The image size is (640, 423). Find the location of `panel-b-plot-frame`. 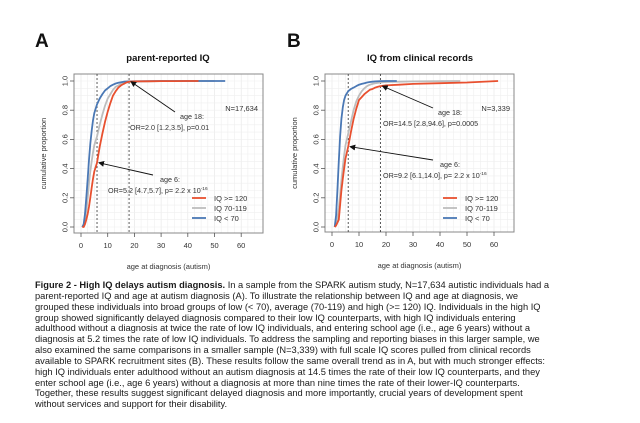

panel-b-plot-frame is located at coordinates (419, 153).